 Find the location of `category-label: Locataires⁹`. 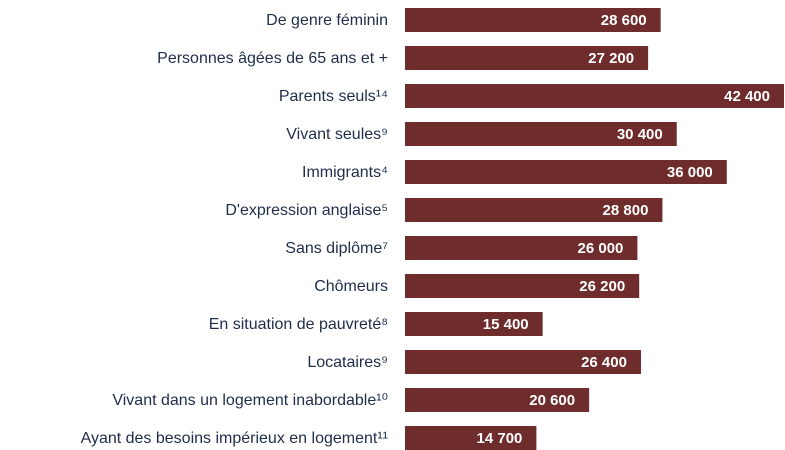

category-label: Locataires⁹ is located at coordinates (347, 362).